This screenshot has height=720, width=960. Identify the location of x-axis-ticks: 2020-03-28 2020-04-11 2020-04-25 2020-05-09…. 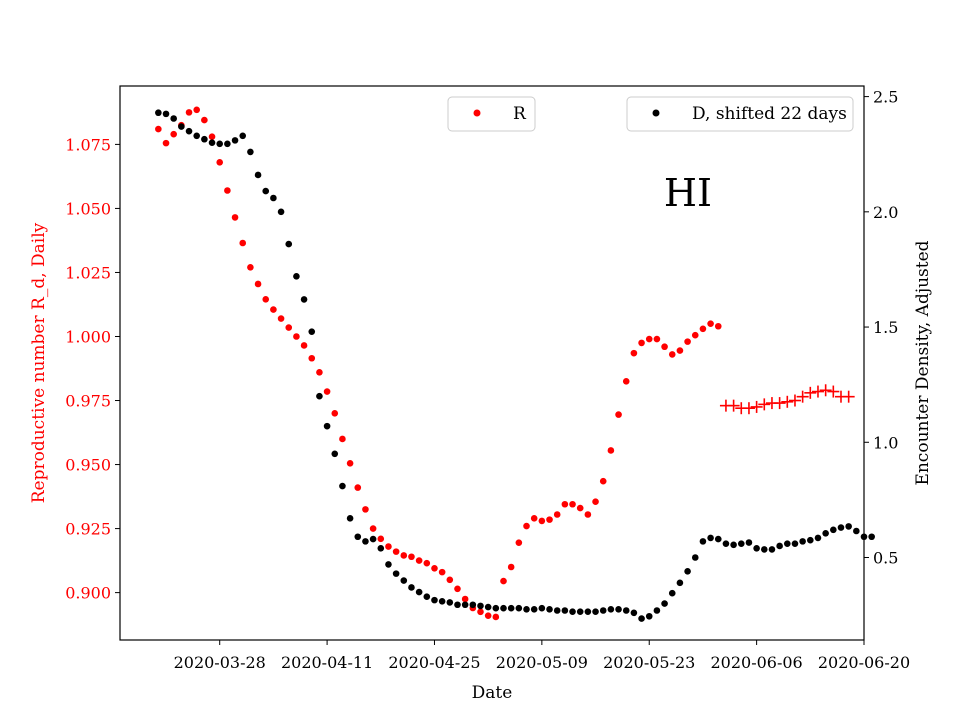
(542, 656).